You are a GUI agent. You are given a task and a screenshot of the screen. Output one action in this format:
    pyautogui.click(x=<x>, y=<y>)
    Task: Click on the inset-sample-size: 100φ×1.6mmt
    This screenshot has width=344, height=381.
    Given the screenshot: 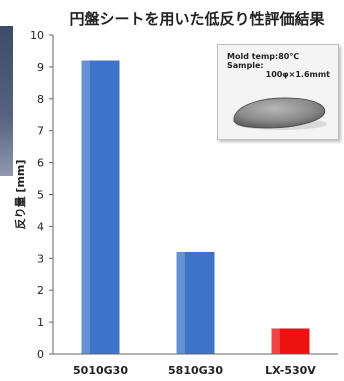 What is the action you would take?
    pyautogui.click(x=297, y=74)
    